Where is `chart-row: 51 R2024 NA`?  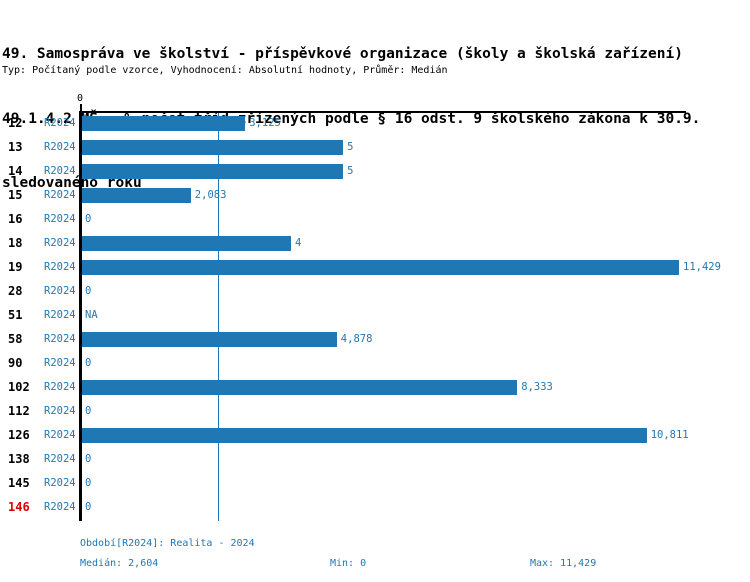 chart-row: 51 R2024 NA is located at coordinates (375, 315).